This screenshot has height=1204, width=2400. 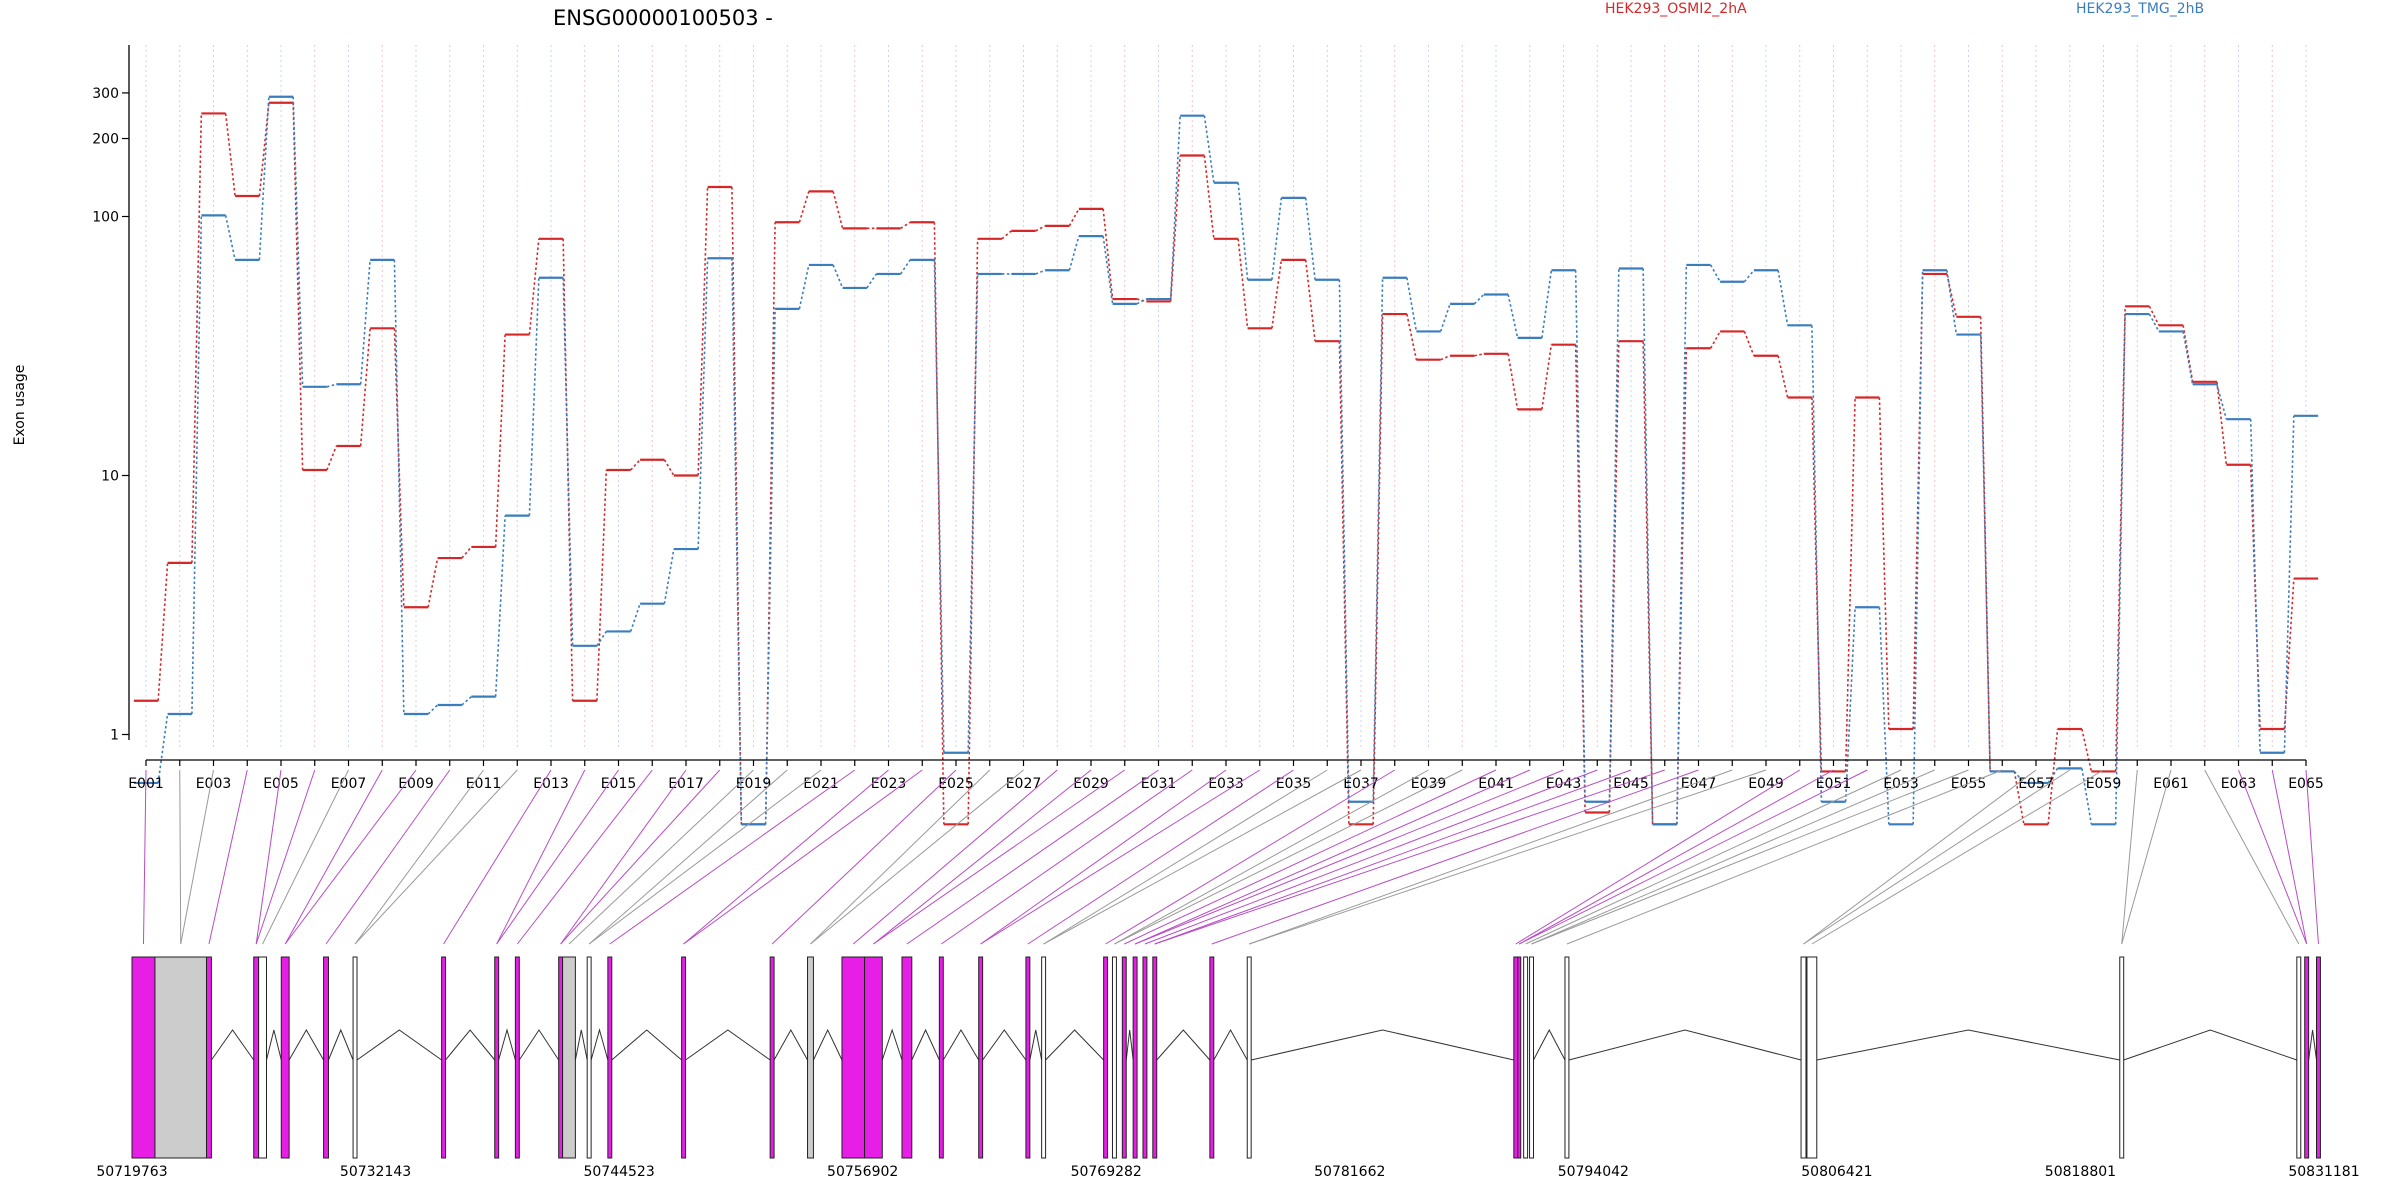 What do you see at coordinates (2036, 784) in the screenshot?
I see `x-tick-label: E057` at bounding box center [2036, 784].